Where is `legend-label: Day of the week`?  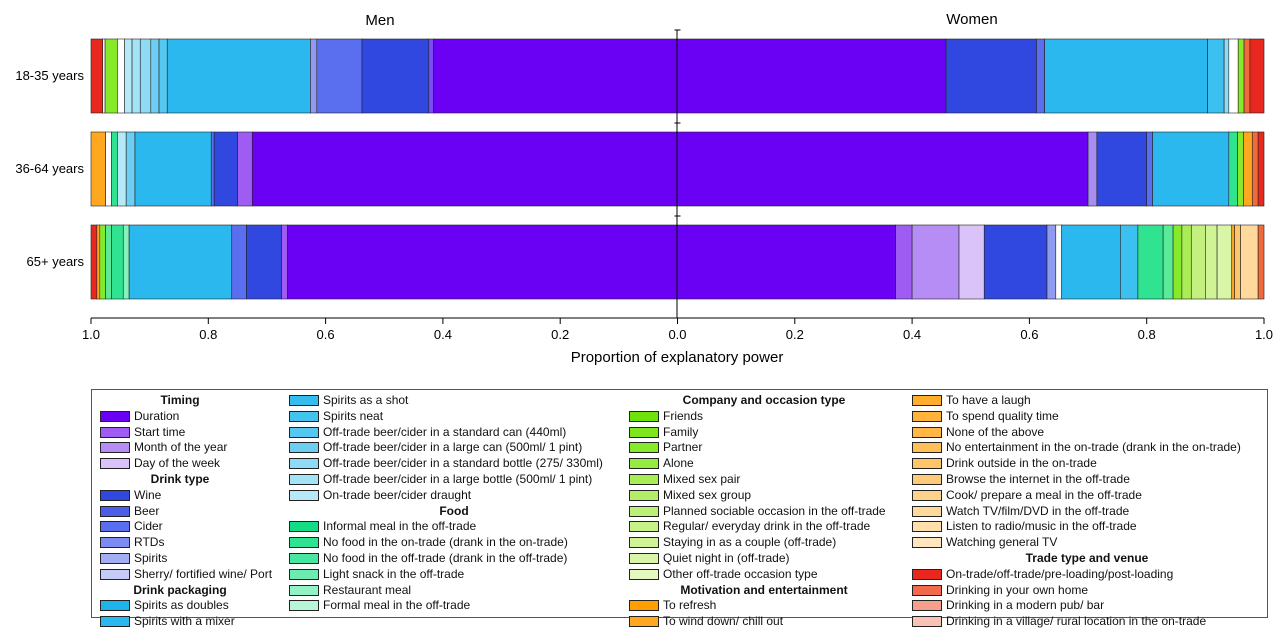
legend-label: Day of the week is located at coordinates (177, 463).